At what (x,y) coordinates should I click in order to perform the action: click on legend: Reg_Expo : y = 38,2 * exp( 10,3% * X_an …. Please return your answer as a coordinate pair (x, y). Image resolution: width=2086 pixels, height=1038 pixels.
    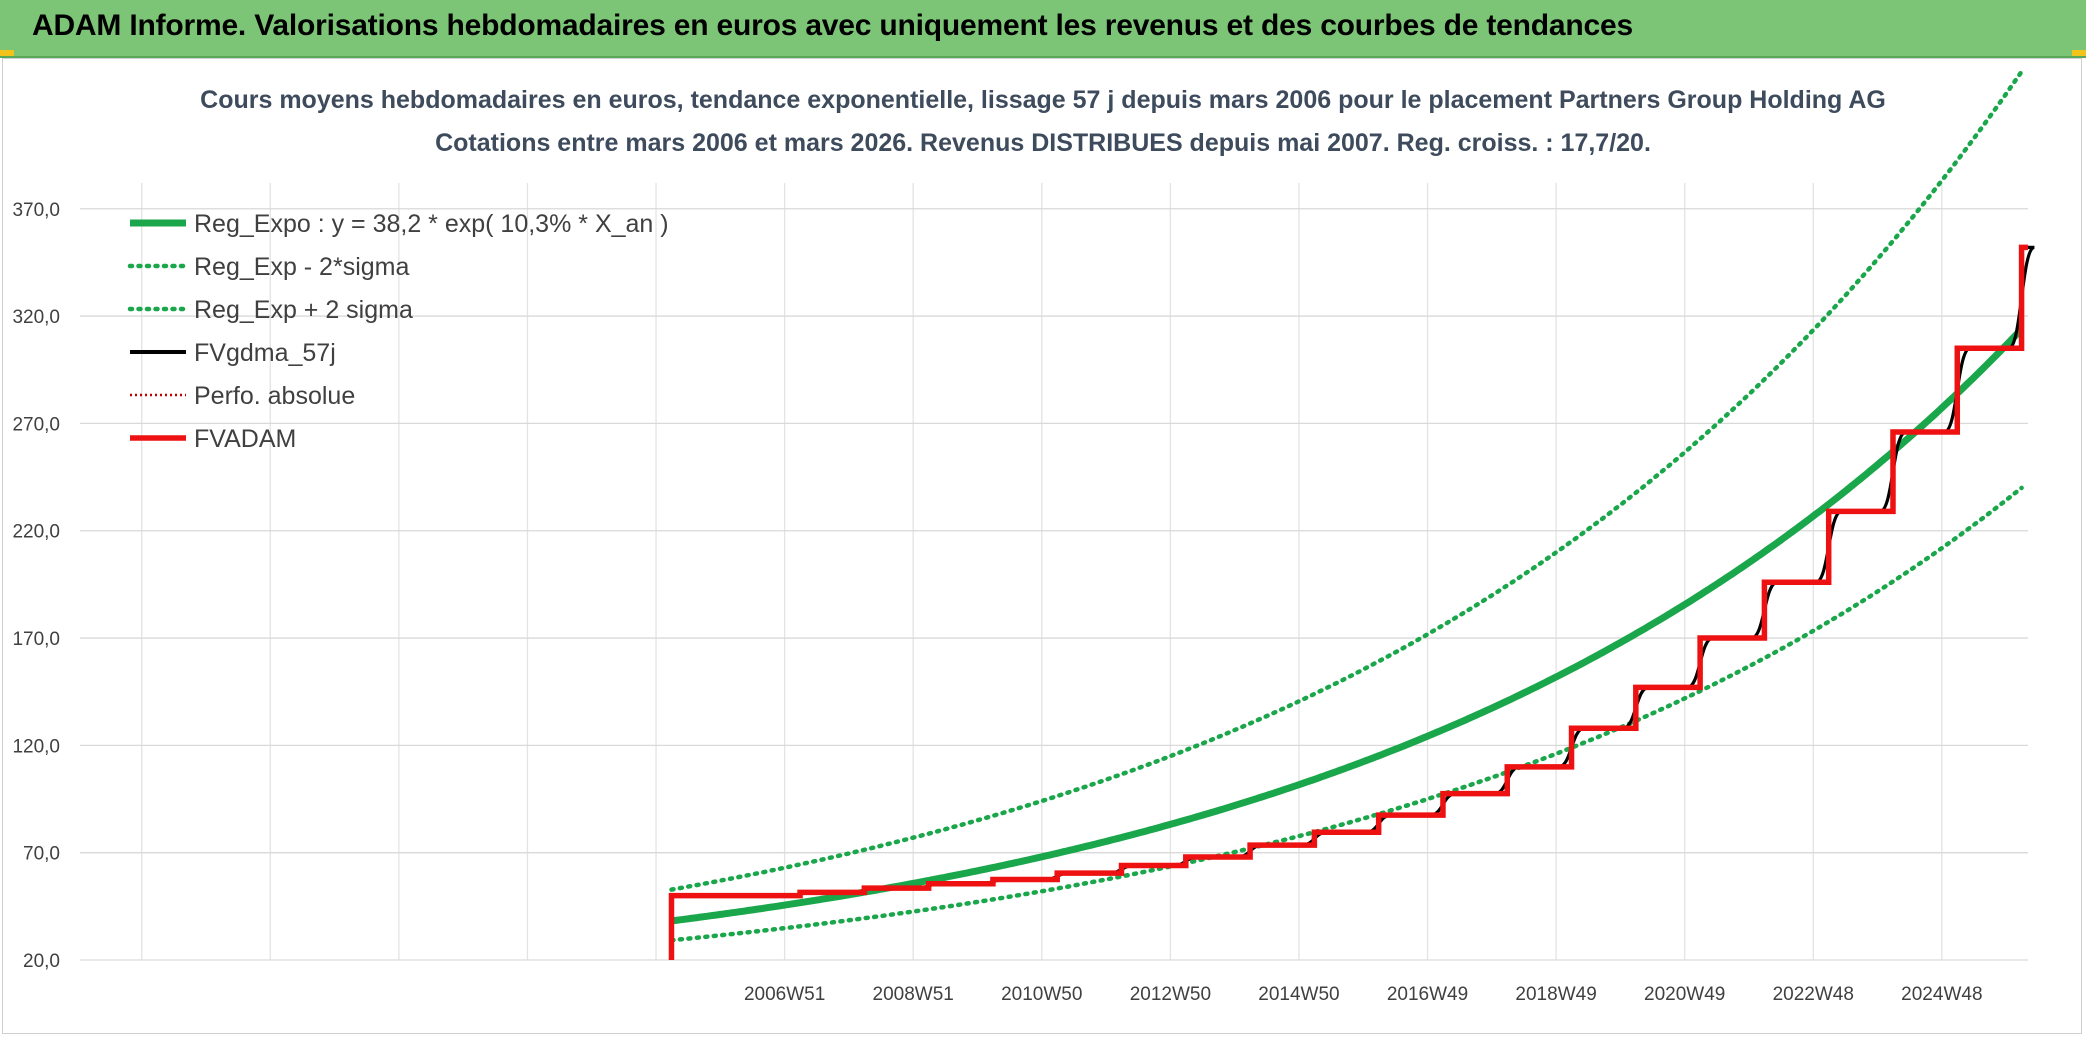
    Looking at the image, I should click on (398, 331).